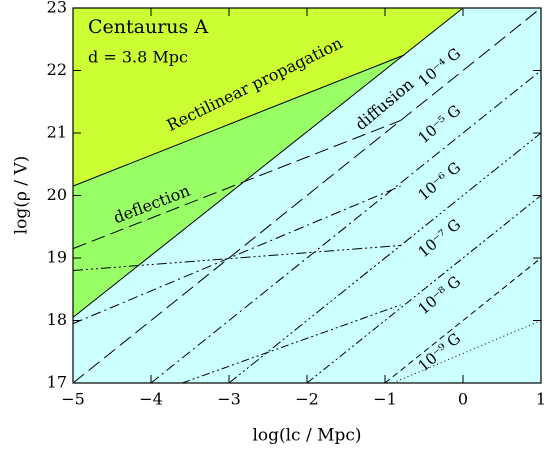 This screenshot has height=450, width=554. I want to click on x-tick-label: 1, so click(541, 399).